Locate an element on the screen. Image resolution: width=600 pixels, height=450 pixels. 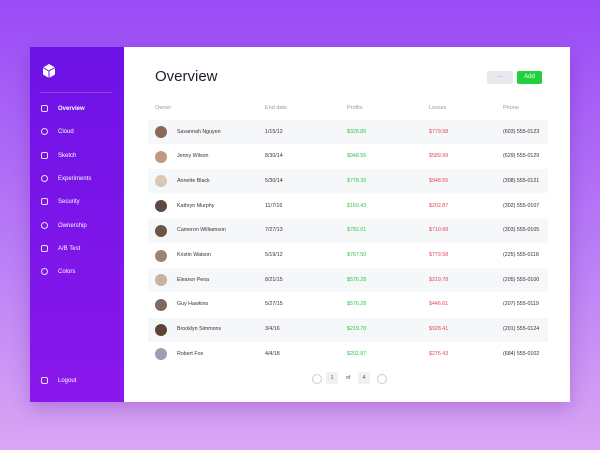
profit: $169.43 is located at coordinates (357, 205).